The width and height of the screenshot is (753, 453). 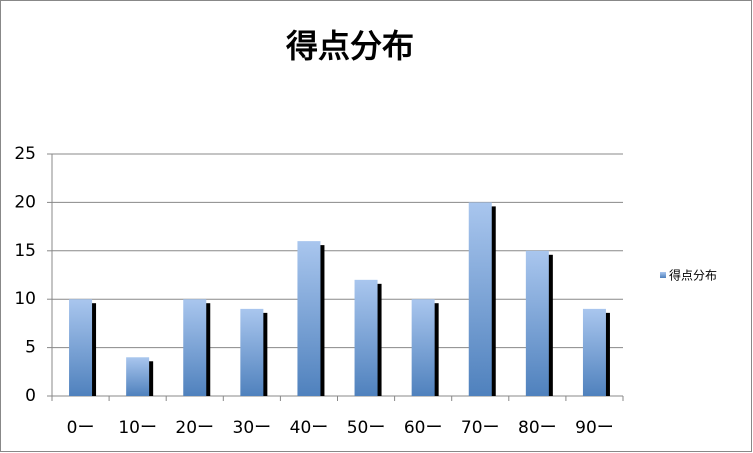 I want to click on x-tick-label: 30ー, so click(x=252, y=428).